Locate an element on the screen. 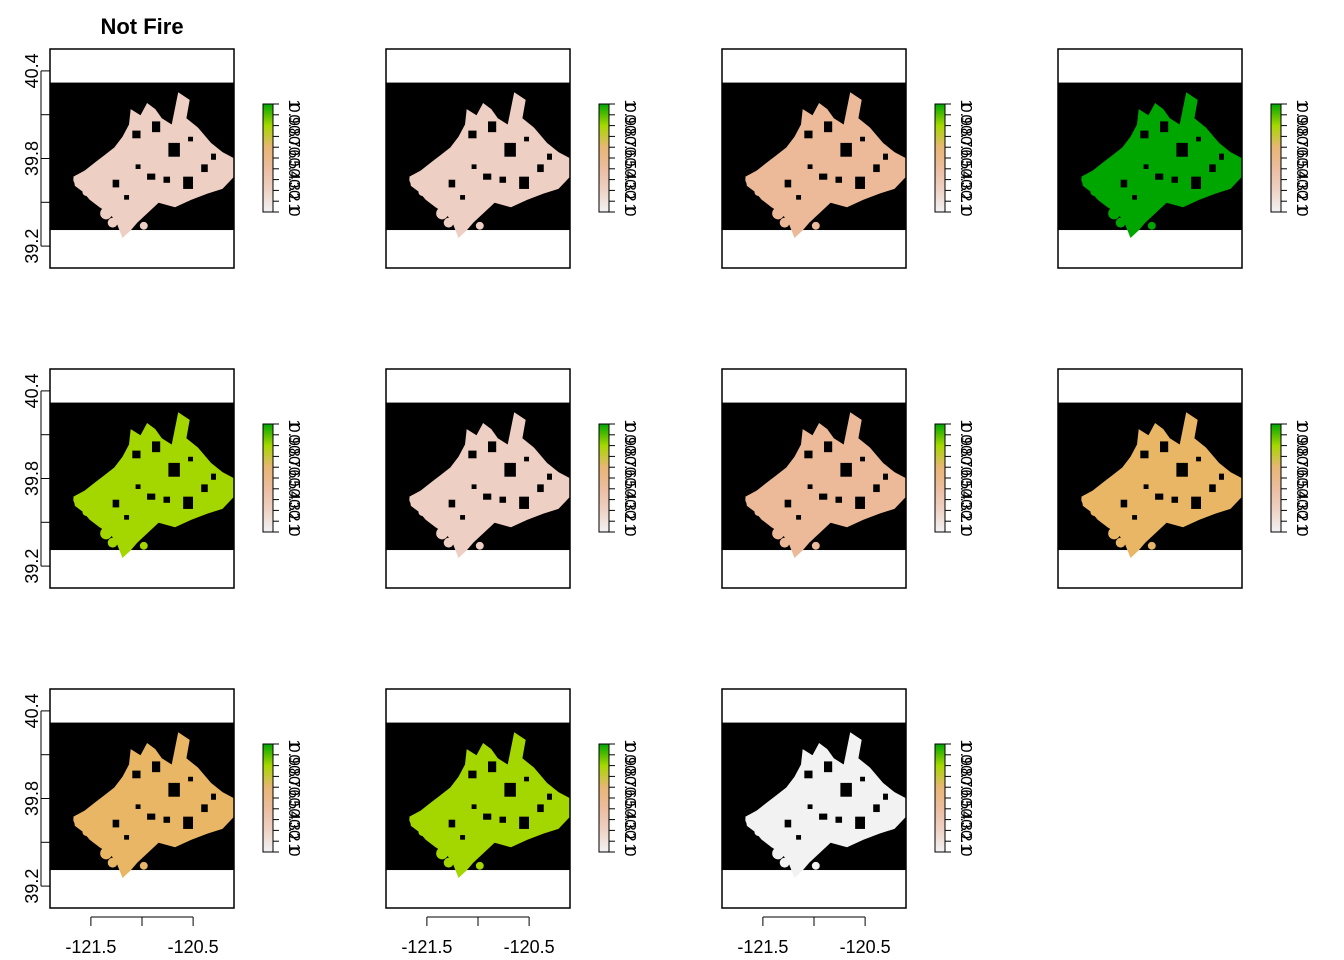 This screenshot has height=960, width=1344. plot-title: Not Fire is located at coordinates (141, 26).